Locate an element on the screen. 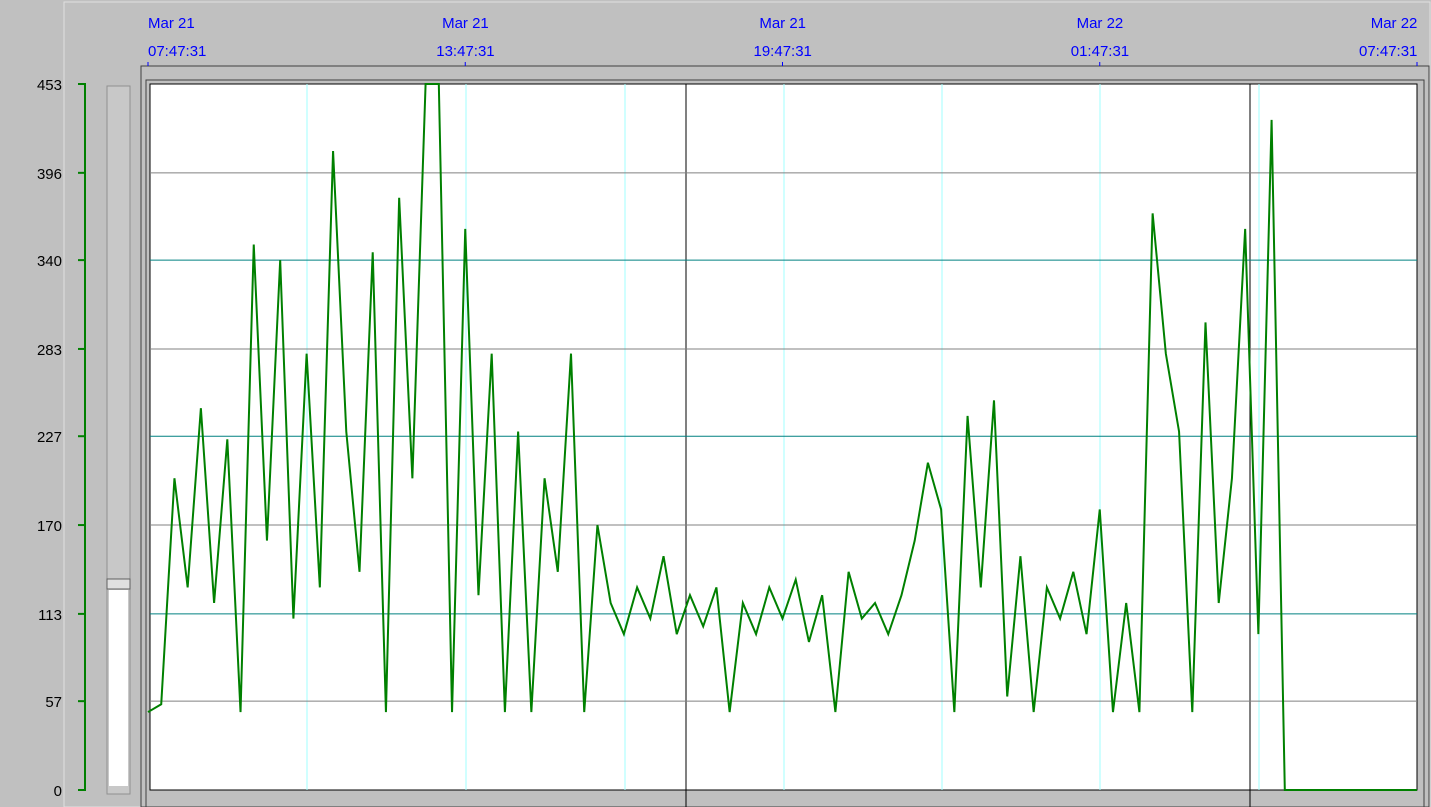 The height and width of the screenshot is (807, 1431). x-tick-label: Mar 21 07:47:31 is located at coordinates (177, 37).